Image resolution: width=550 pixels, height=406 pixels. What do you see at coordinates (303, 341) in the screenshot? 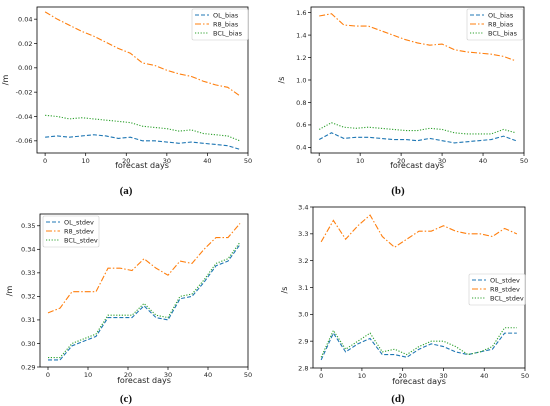
I see `y-tick-label: 2.9` at bounding box center [303, 341].